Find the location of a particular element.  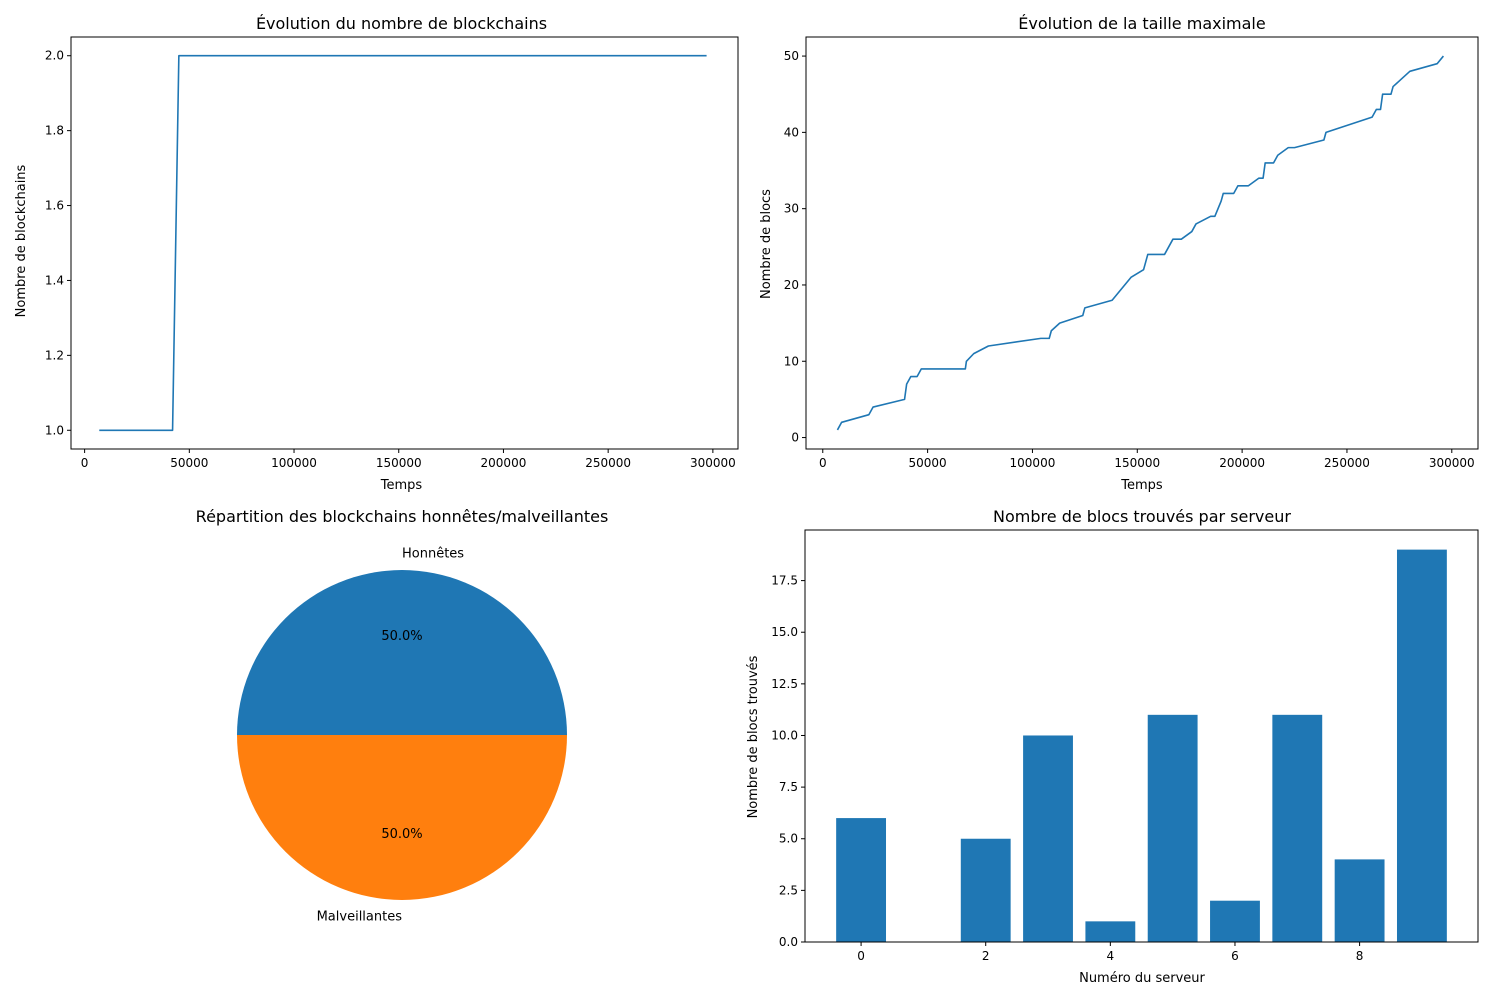

chart-title: Nombre de blocs trouvés par serveur is located at coordinates (1142, 516).